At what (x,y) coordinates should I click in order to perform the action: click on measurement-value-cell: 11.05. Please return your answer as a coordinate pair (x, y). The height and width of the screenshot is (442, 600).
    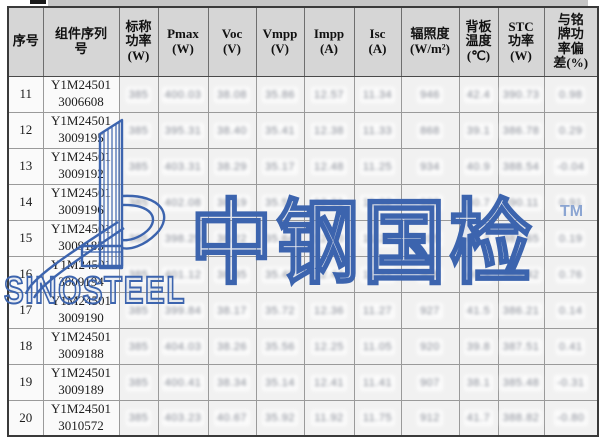
    Looking at the image, I should click on (377, 346).